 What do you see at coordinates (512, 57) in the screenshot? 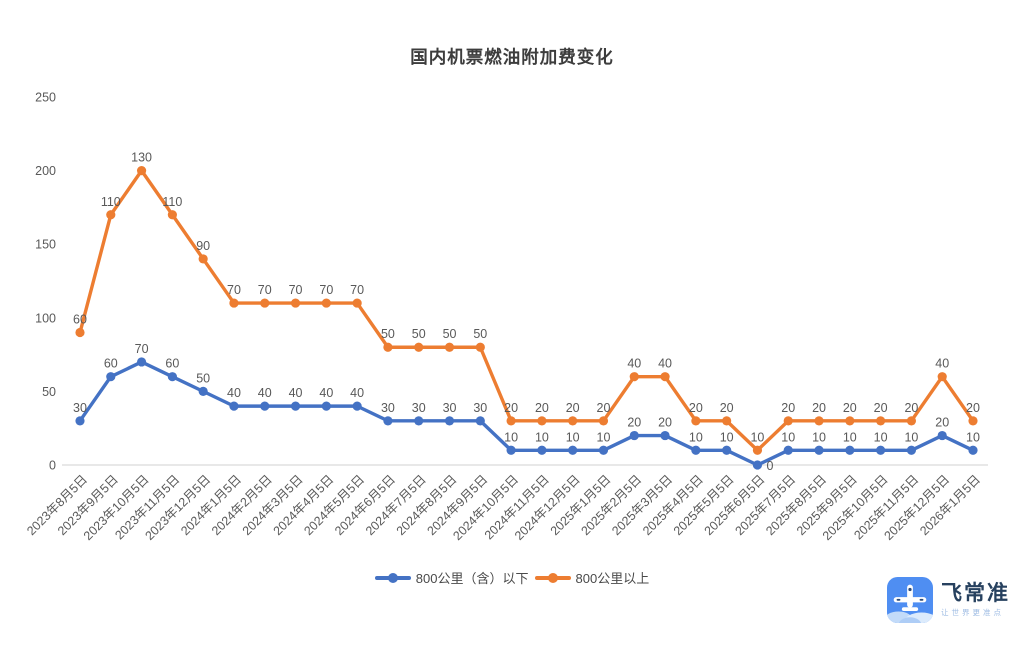
I see `chart-title: 国内机票燃油附加费变化` at bounding box center [512, 57].